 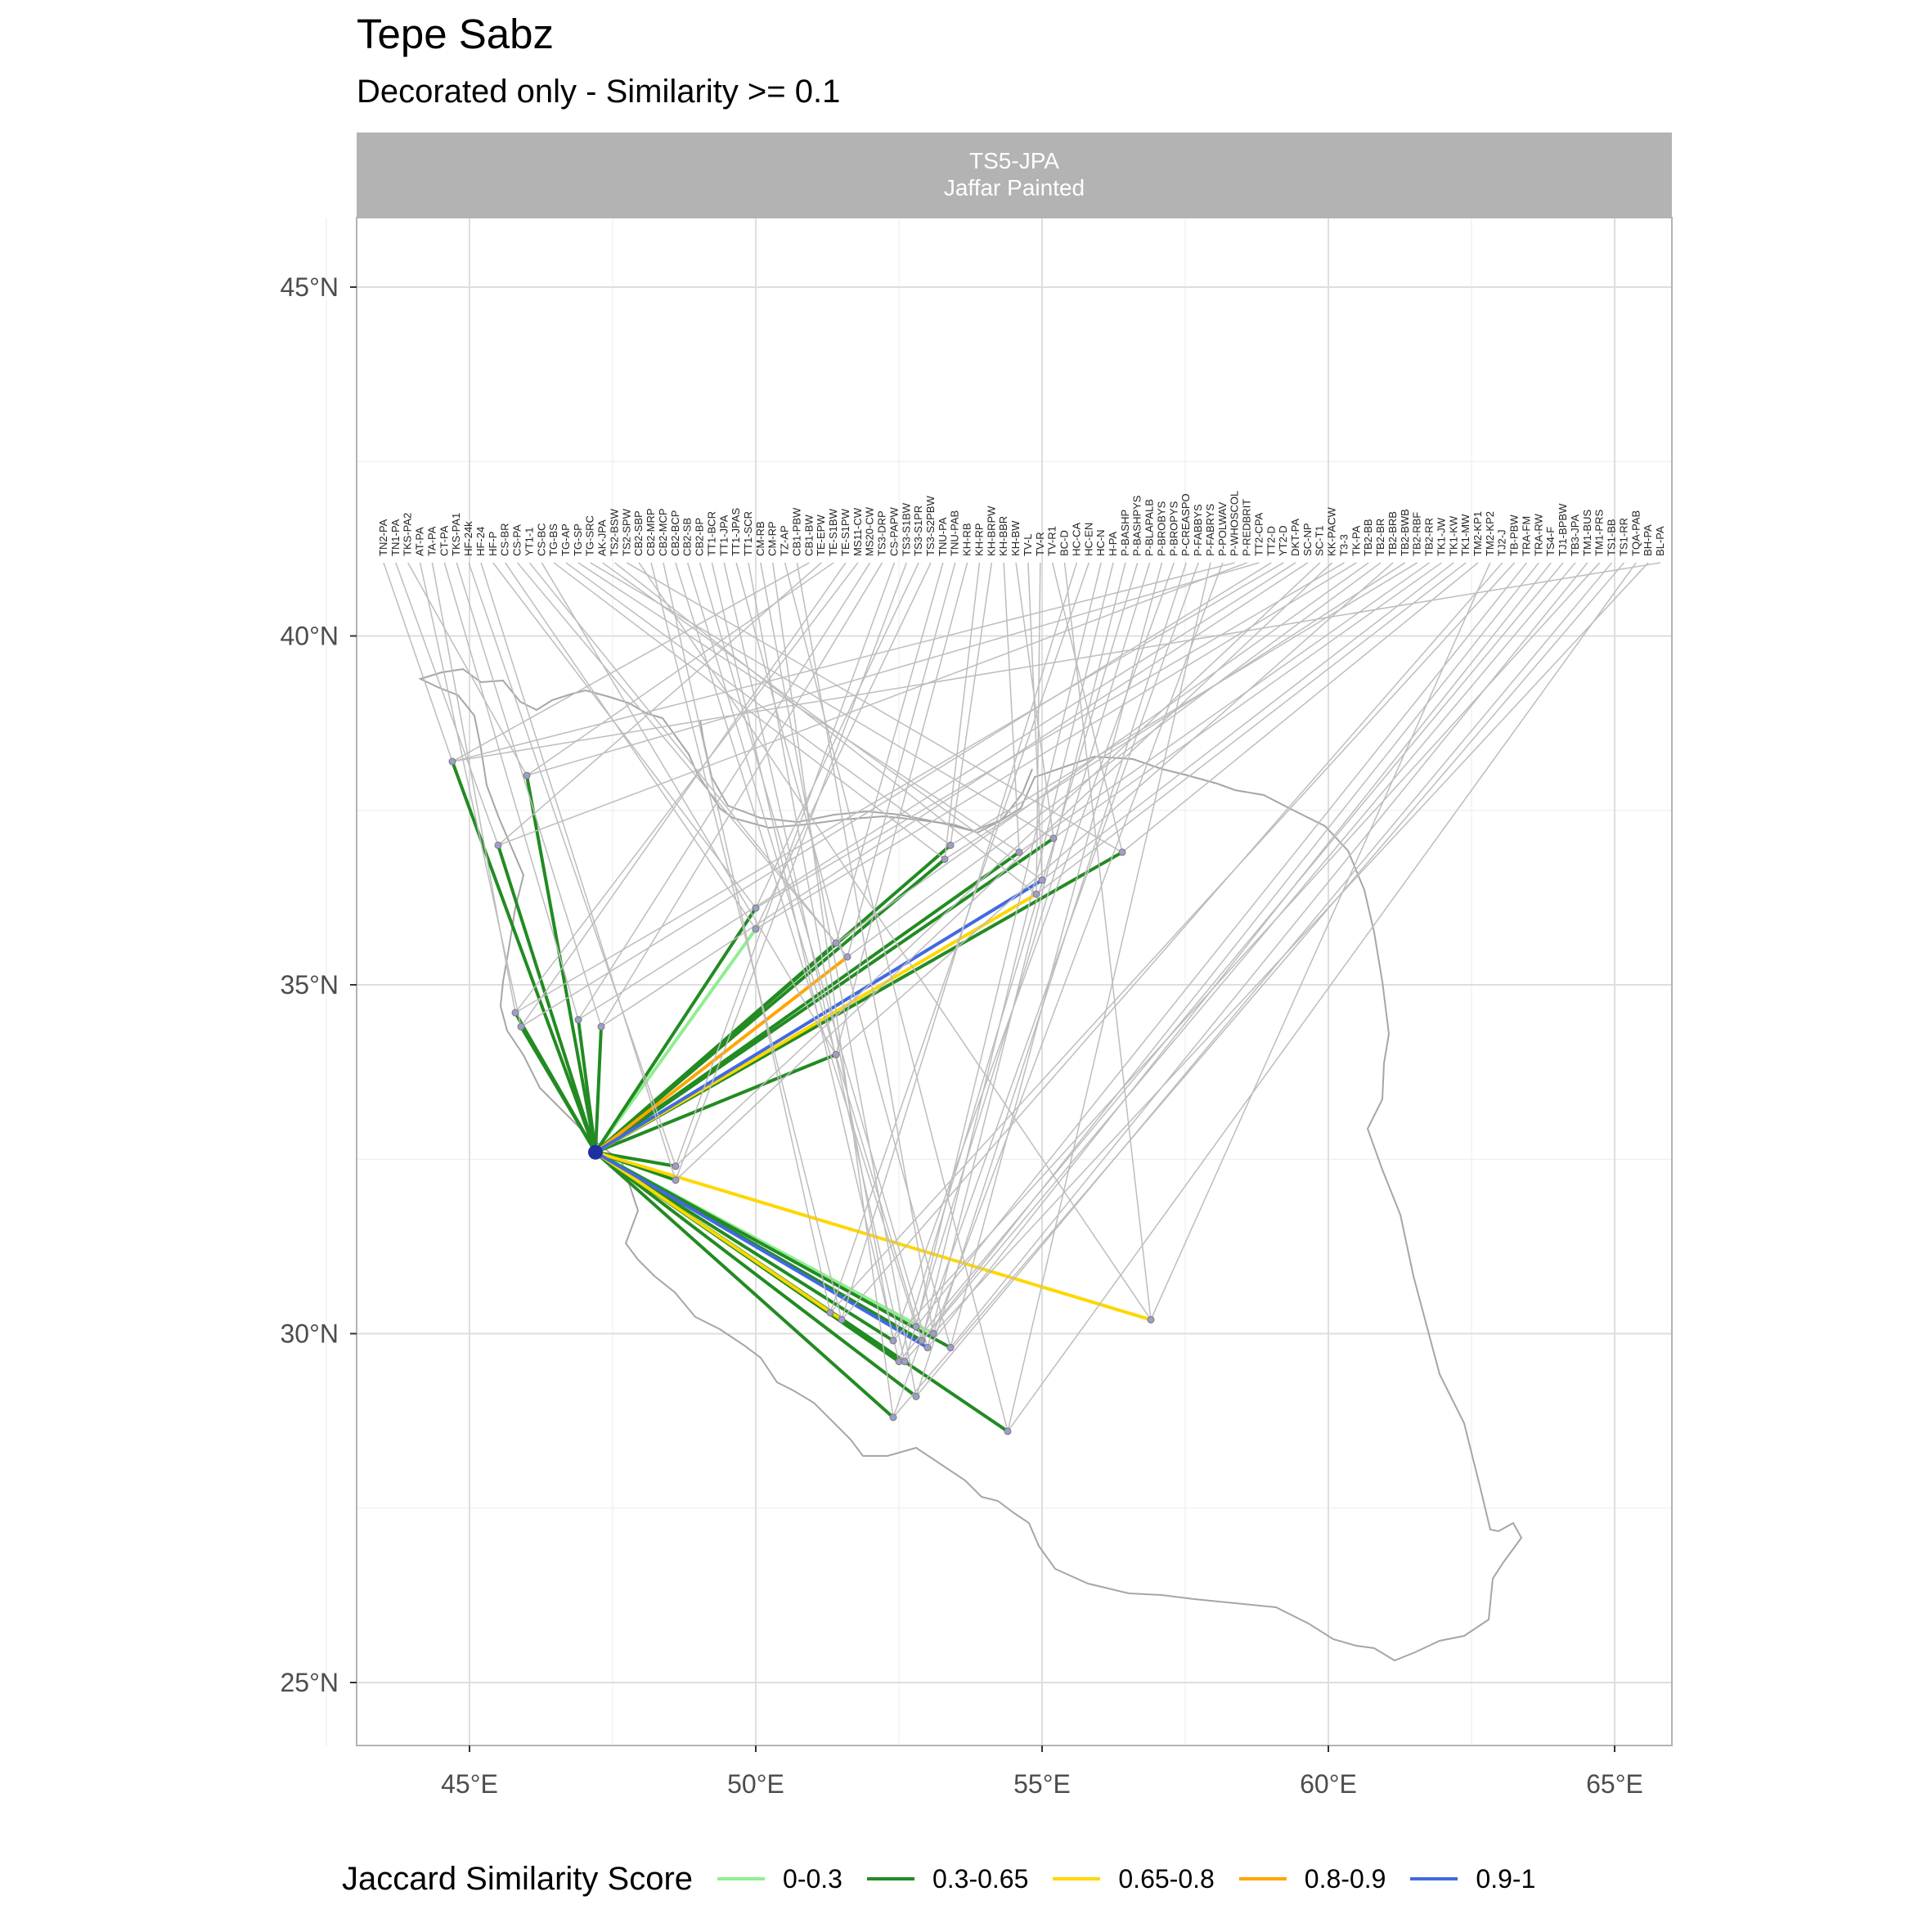 What do you see at coordinates (553, 540) in the screenshot?
I see `site-label: TG-BS` at bounding box center [553, 540].